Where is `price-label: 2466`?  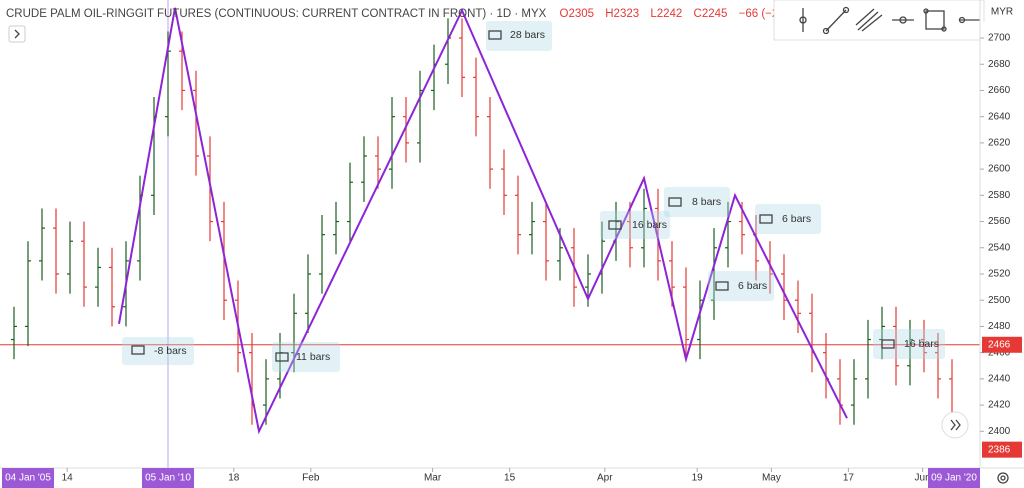
price-label: 2466 is located at coordinates (999, 344).